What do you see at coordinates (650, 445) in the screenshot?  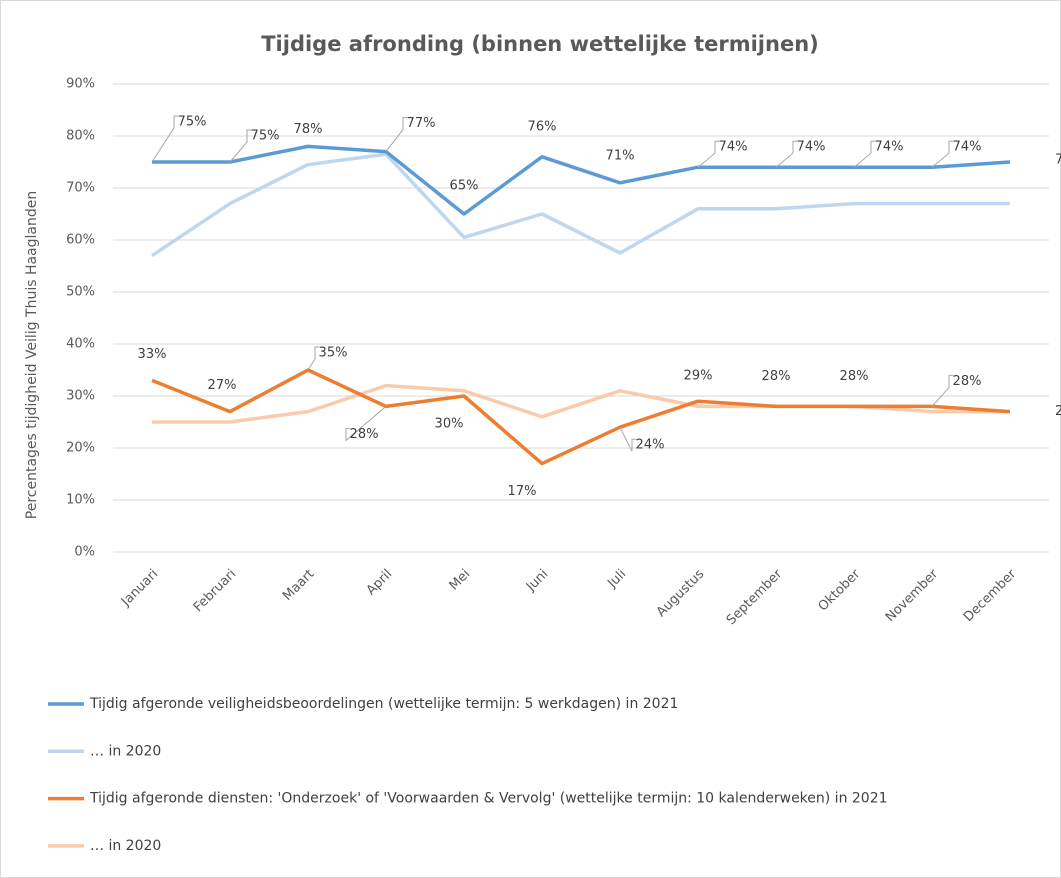 I see `data-label: 24%` at bounding box center [650, 445].